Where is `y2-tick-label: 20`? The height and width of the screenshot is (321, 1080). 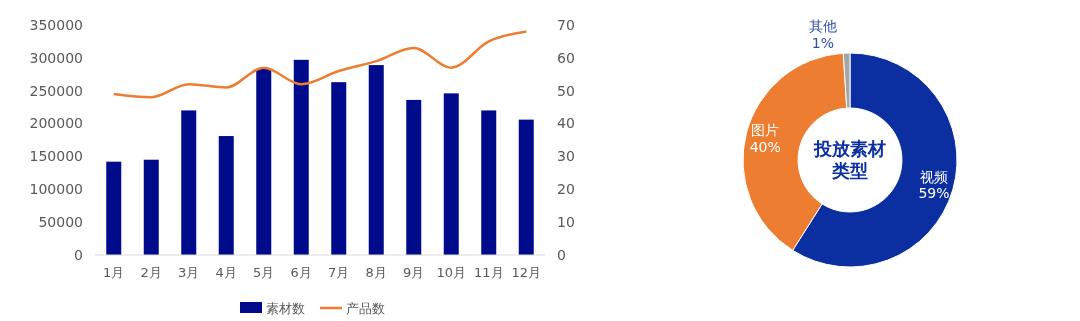
y2-tick-label: 20 is located at coordinates (566, 189).